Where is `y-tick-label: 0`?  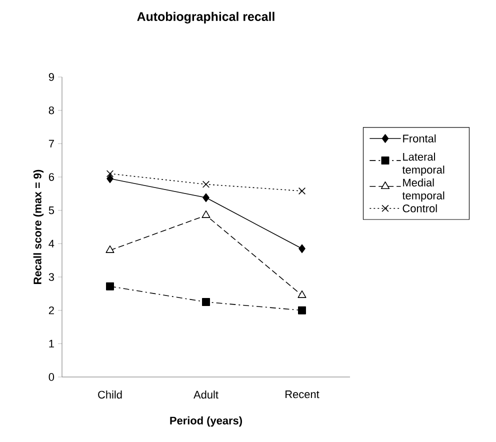
y-tick-label: 0 is located at coordinates (51, 377).